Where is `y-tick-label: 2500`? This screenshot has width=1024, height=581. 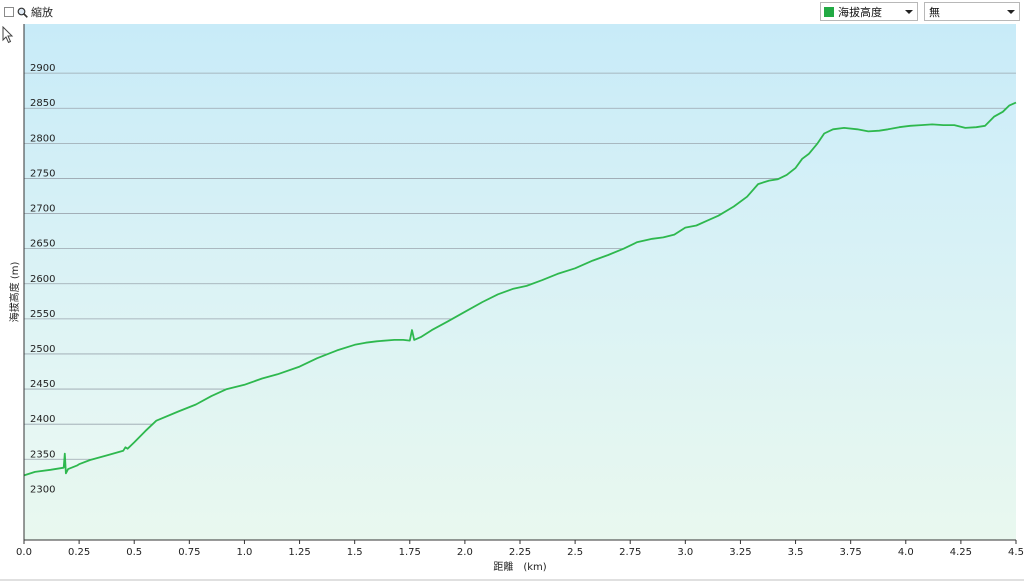 y-tick-label: 2500 is located at coordinates (42, 349).